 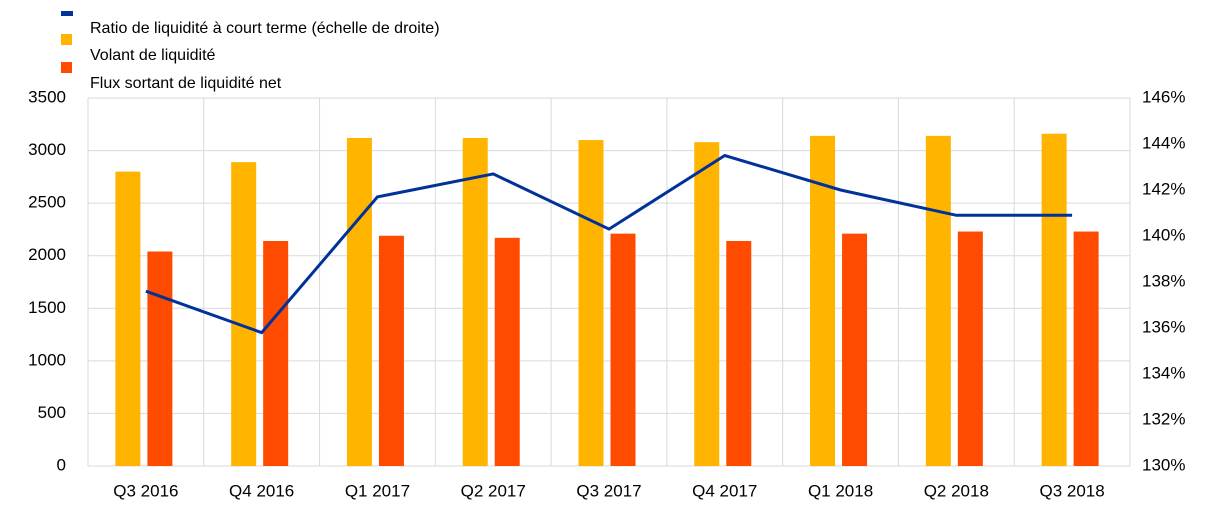 I want to click on x-tick-label: Q3 2018, so click(x=1071, y=490).